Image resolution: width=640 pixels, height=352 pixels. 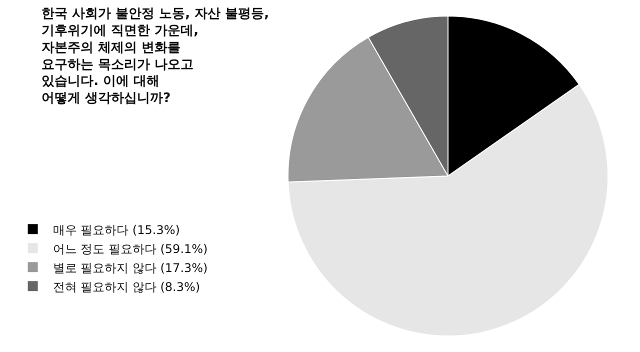 I want to click on text: 한국 사회가 불안정 노동, 자산 불평등, 기후위기에 직면한 가운데, 자본주의 체제의 변화를 요구하는 목소리가 나오고 있습니다. 이에 대해 어떻게 생각하십니까?, so click(x=156, y=56).